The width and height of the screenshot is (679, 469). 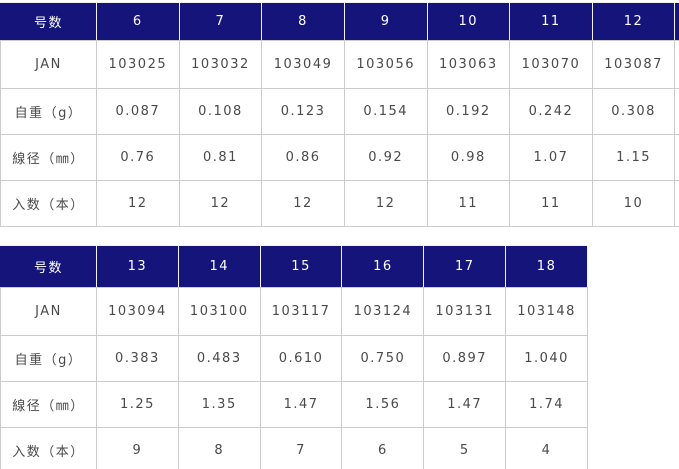 I want to click on value-cell: 103025, so click(x=138, y=64).